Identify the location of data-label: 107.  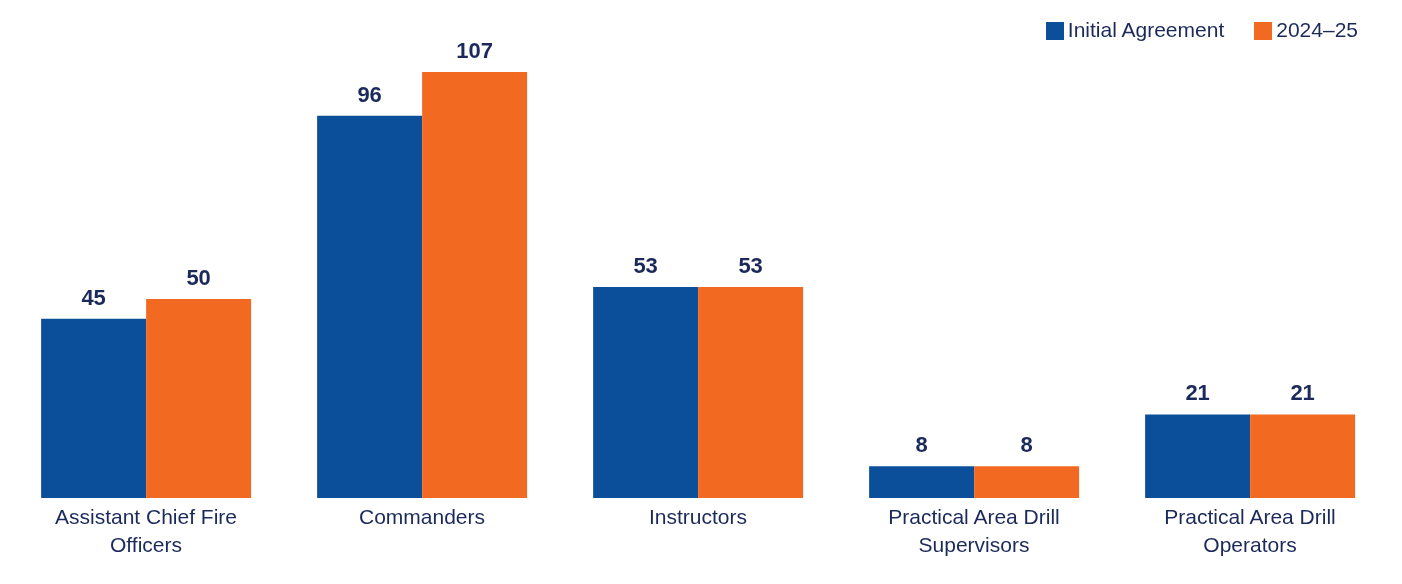
(474, 50).